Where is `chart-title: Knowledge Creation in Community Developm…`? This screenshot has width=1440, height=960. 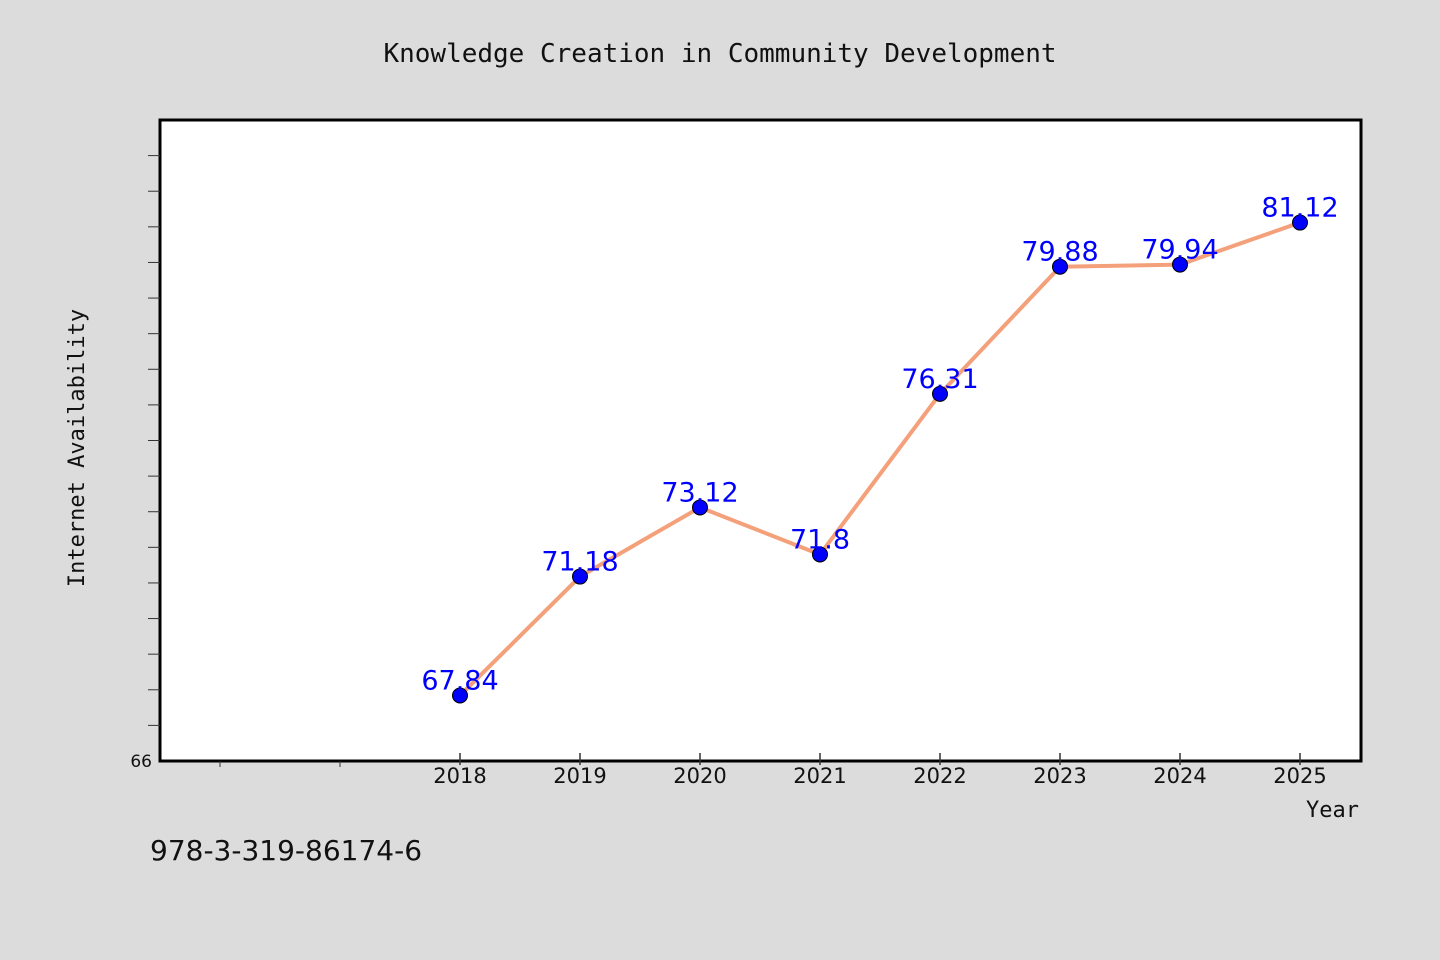
chart-title: Knowledge Creation in Community Developm… is located at coordinates (719, 54).